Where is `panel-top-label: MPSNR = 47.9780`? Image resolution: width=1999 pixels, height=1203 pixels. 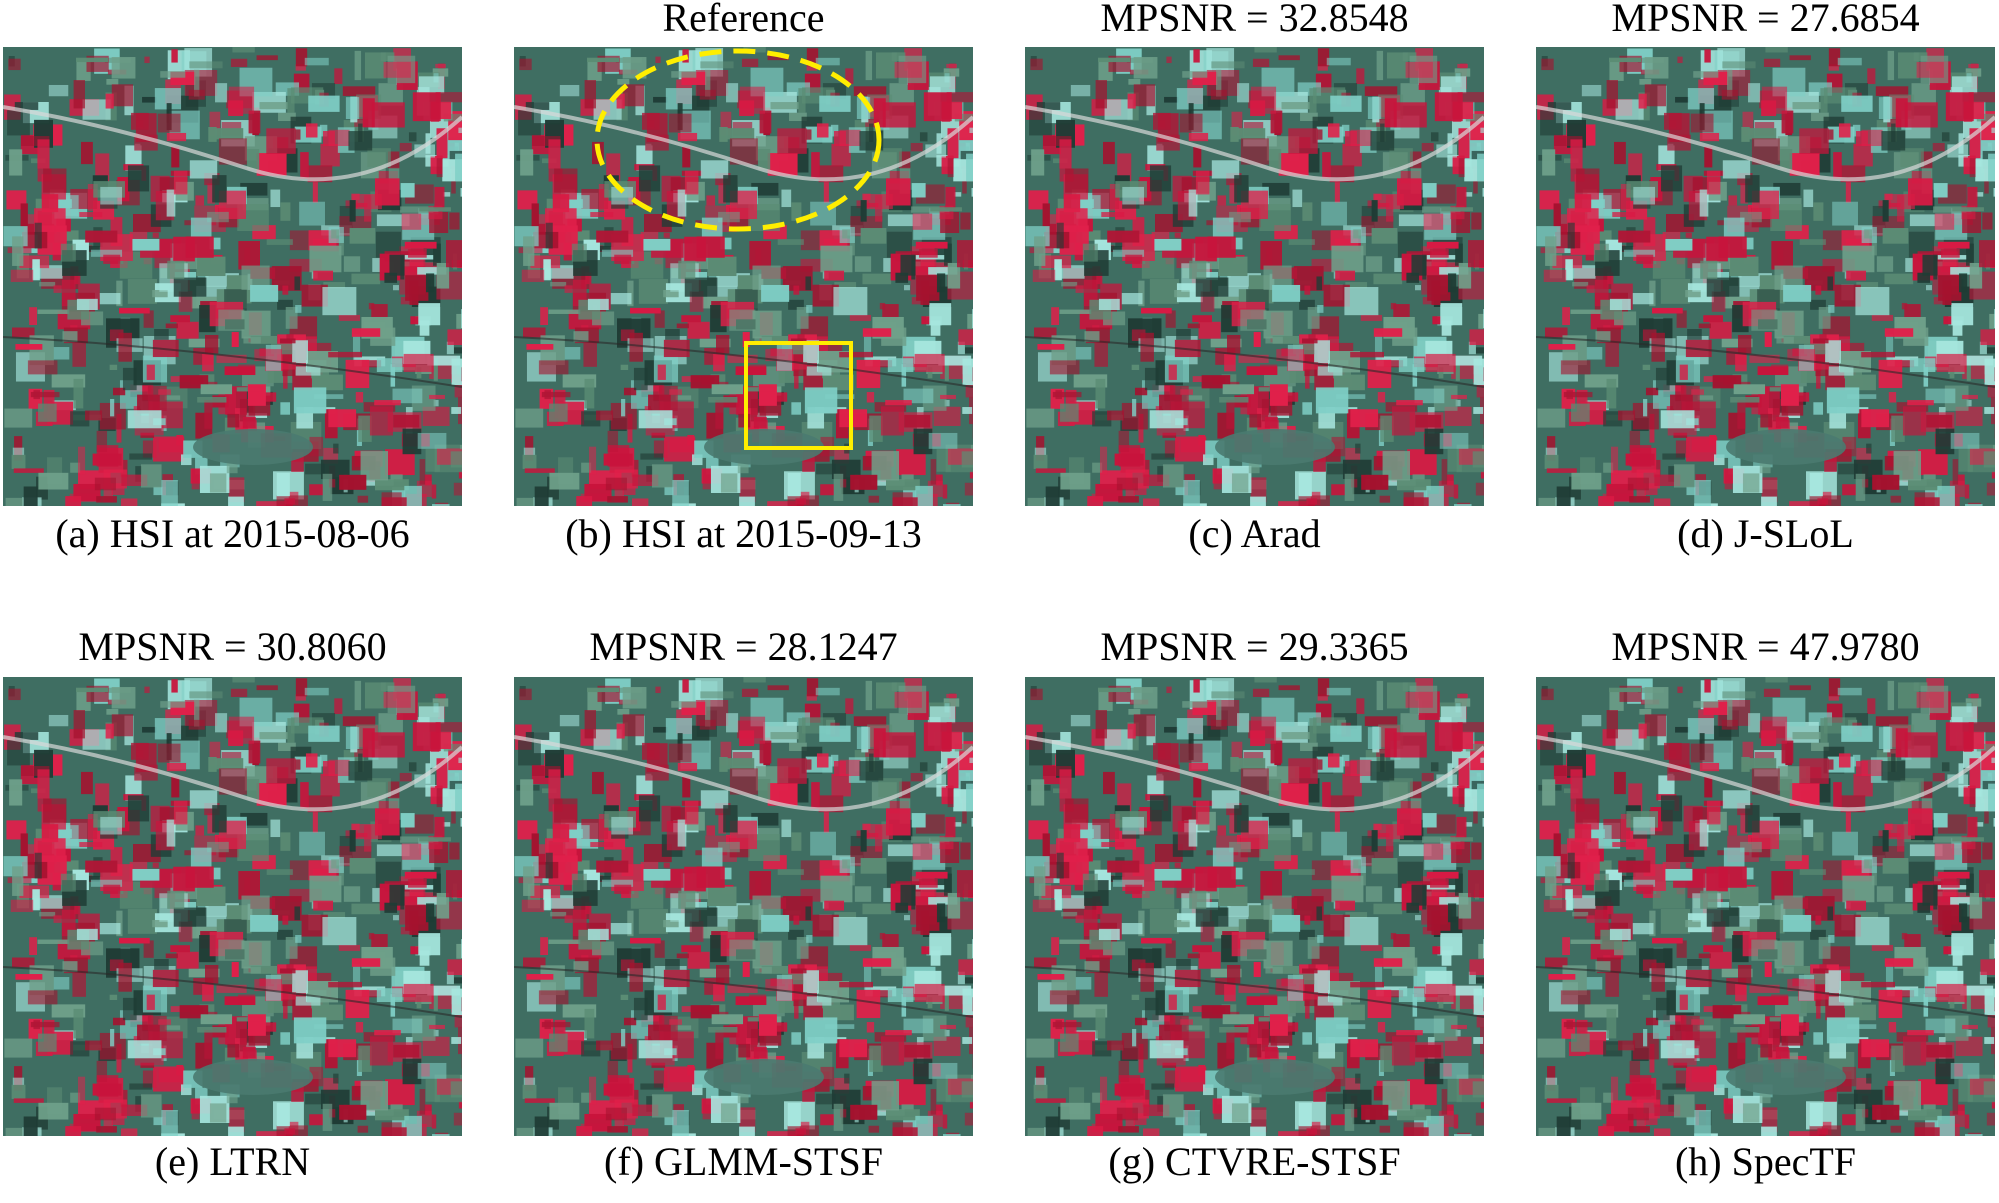
panel-top-label: MPSNR = 47.9780 is located at coordinates (1765, 646).